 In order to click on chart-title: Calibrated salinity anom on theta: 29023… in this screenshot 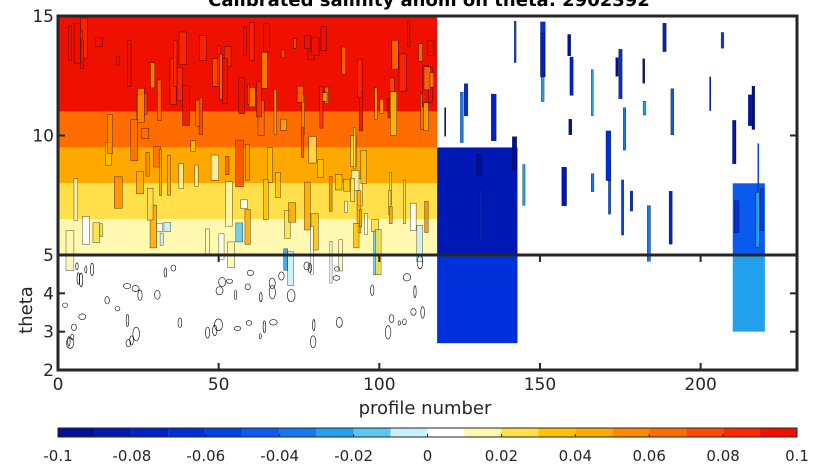, I will do `click(429, 5)`.